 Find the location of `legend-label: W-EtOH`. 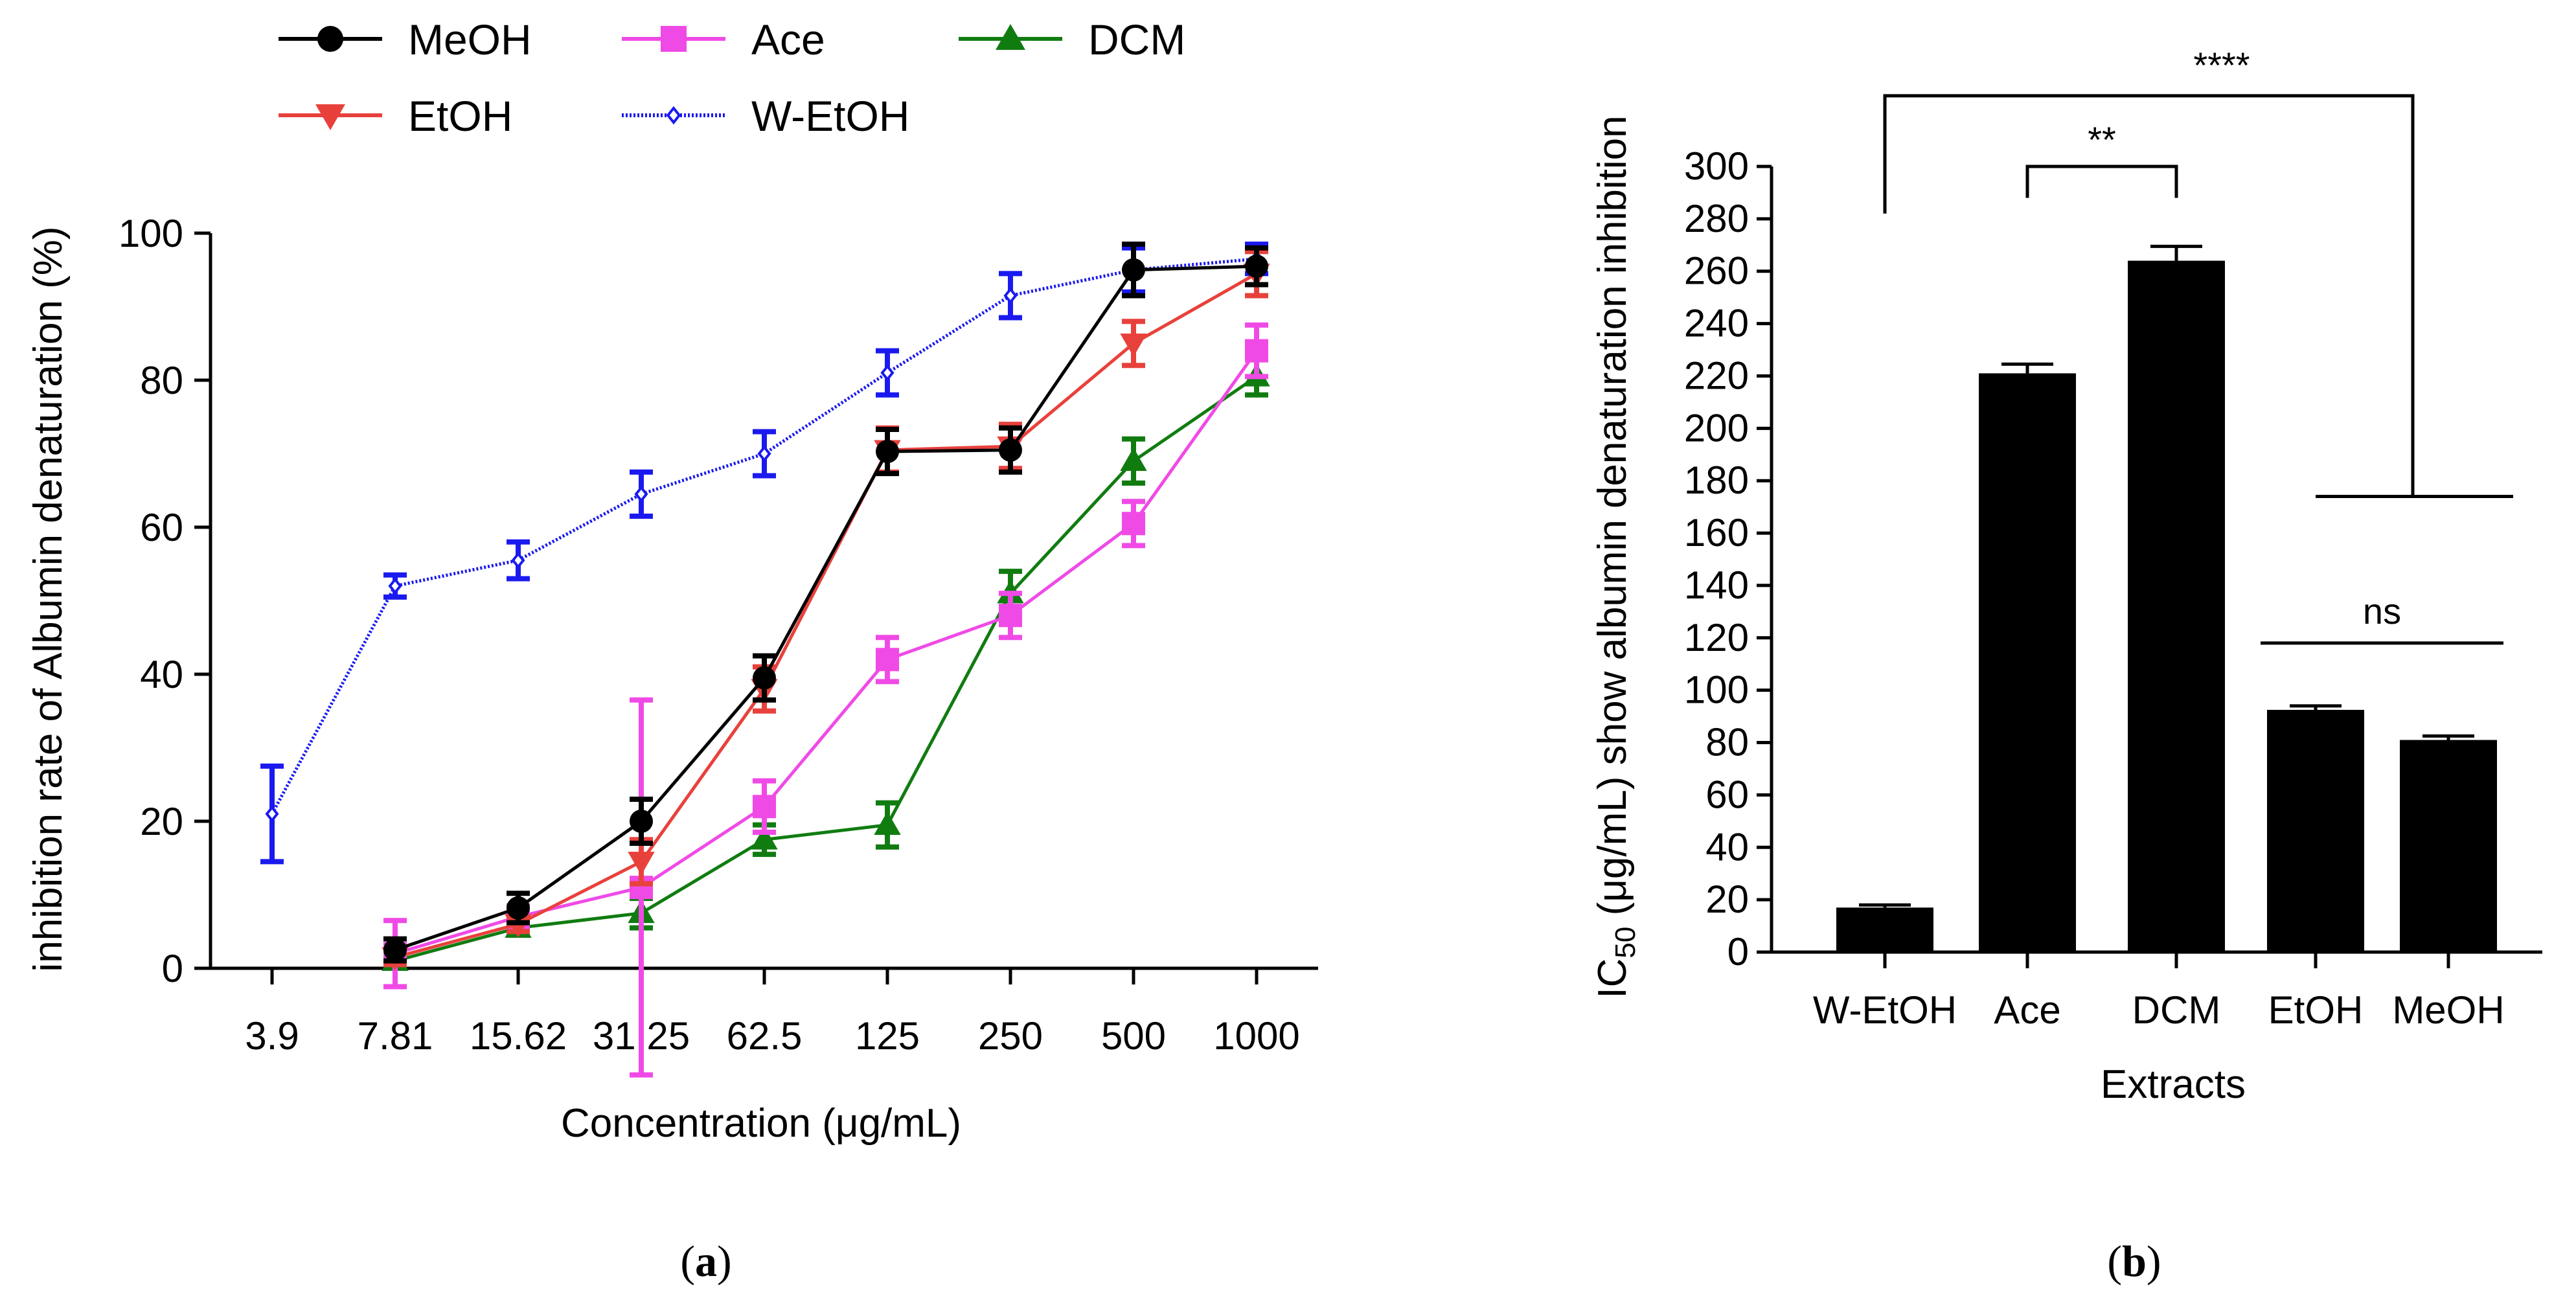

legend-label: W-EtOH is located at coordinates (830, 116).